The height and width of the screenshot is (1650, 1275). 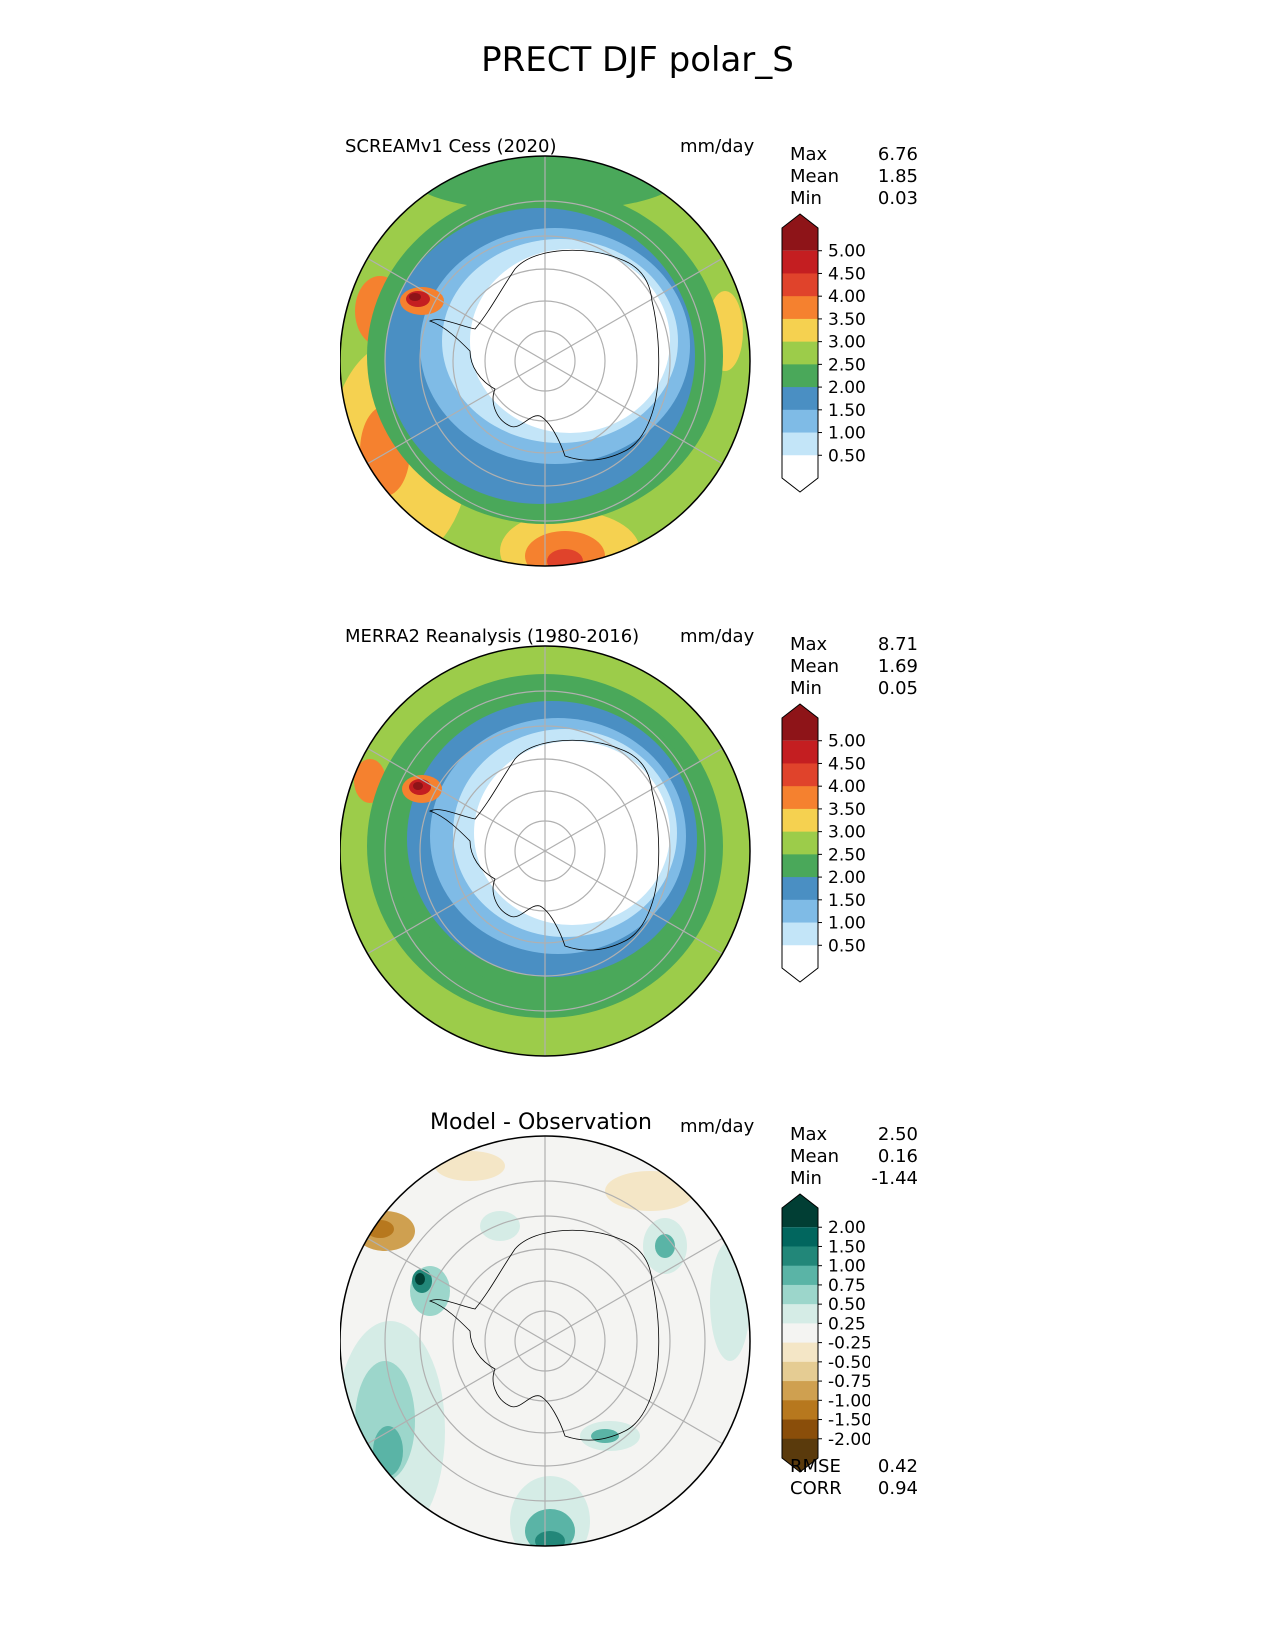 I want to click on polar-map-difference, so click(x=545, y=1341).